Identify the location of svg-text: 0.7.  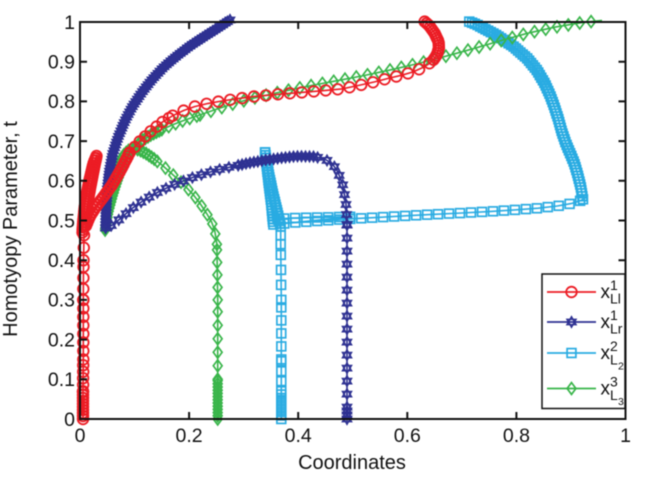
(61, 142).